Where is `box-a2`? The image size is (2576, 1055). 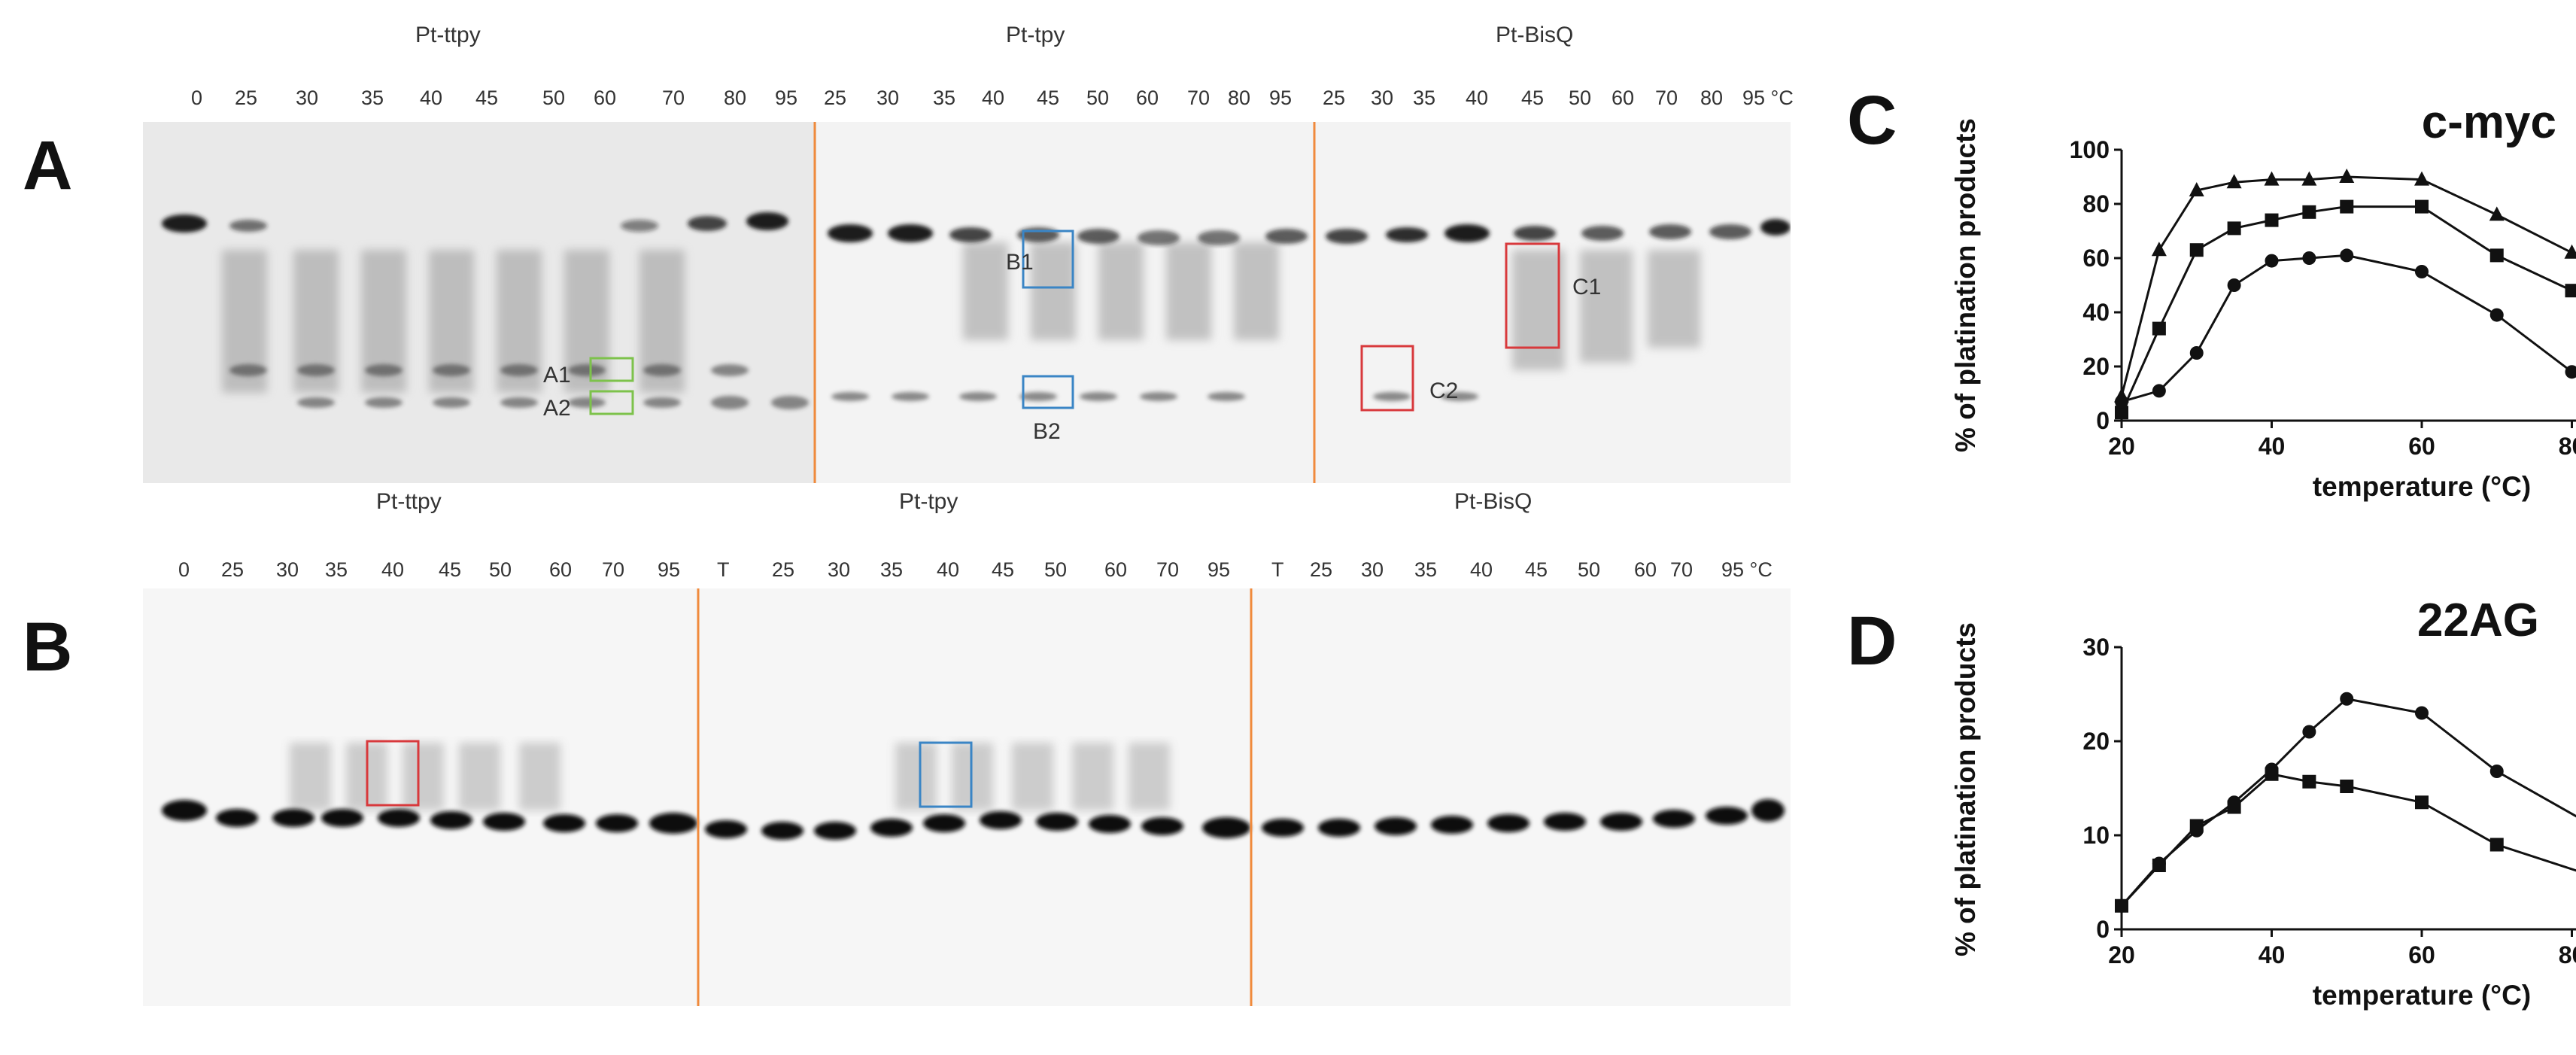
box-a2 is located at coordinates (612, 402).